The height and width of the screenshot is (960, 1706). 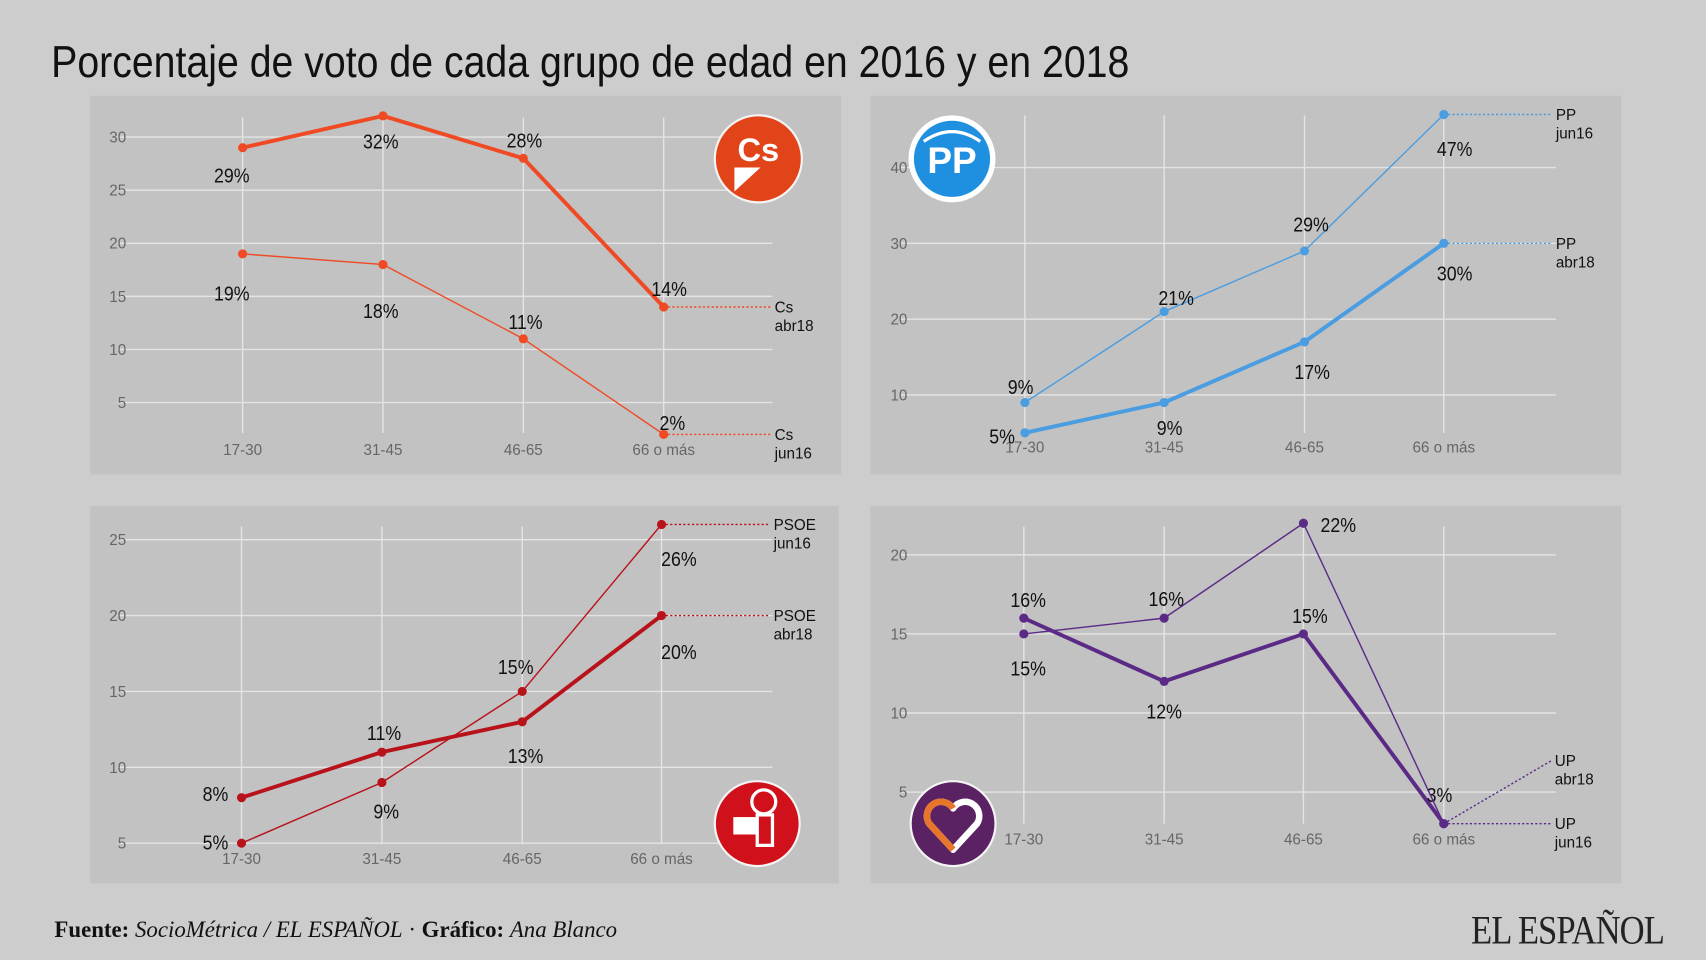 I want to click on graphic-label: Gráfico:, so click(x=463, y=929).